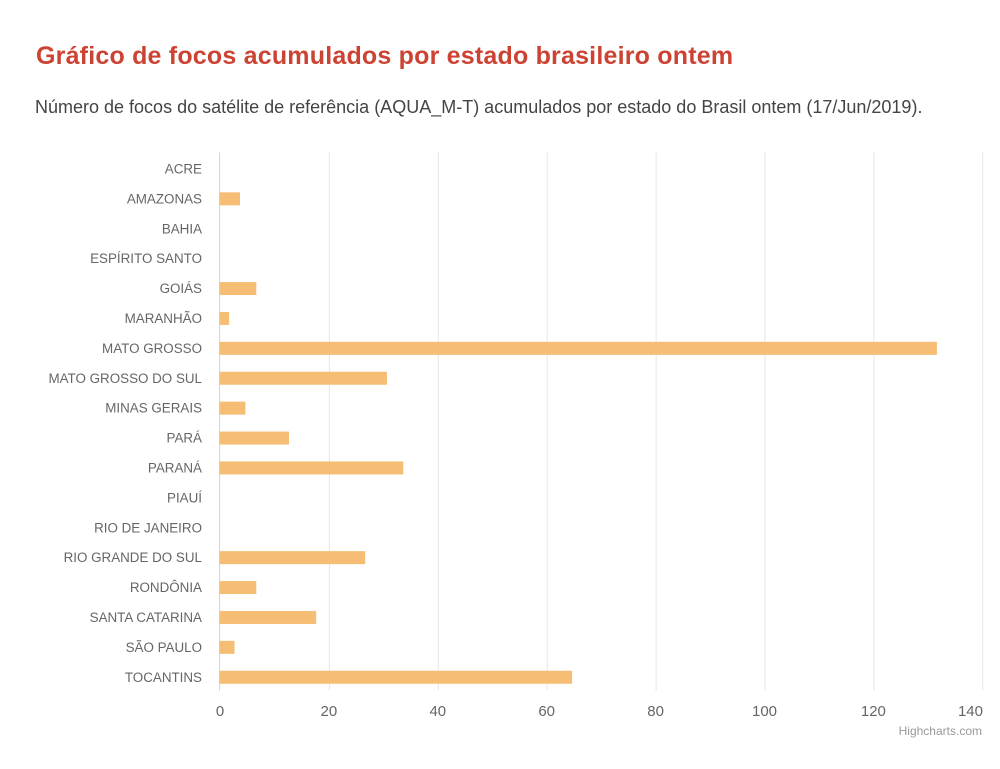  What do you see at coordinates (970, 711) in the screenshot?
I see `svg-text: 140` at bounding box center [970, 711].